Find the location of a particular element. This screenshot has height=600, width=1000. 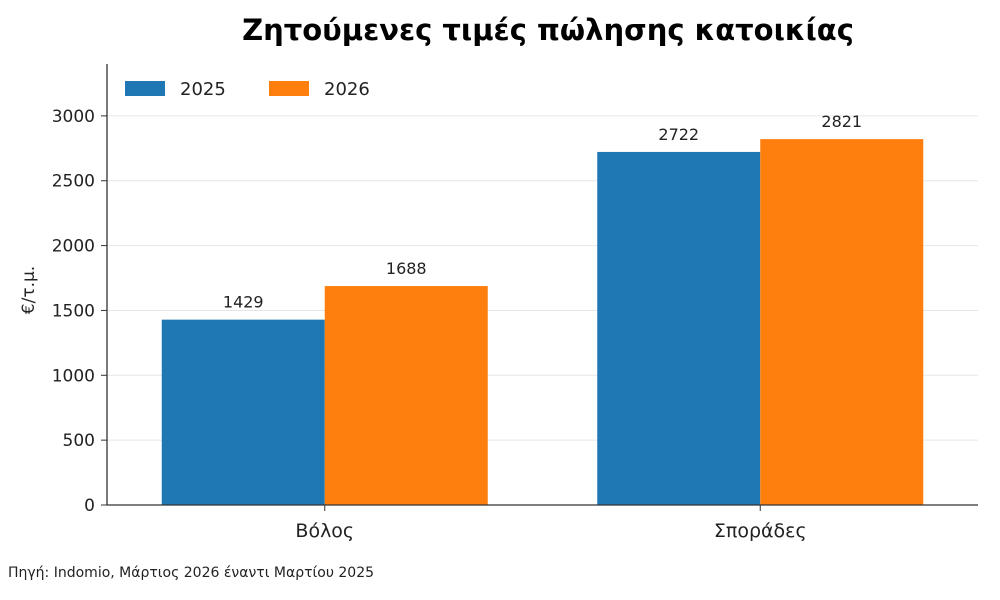

y-tick-label: 1000 is located at coordinates (73, 376).